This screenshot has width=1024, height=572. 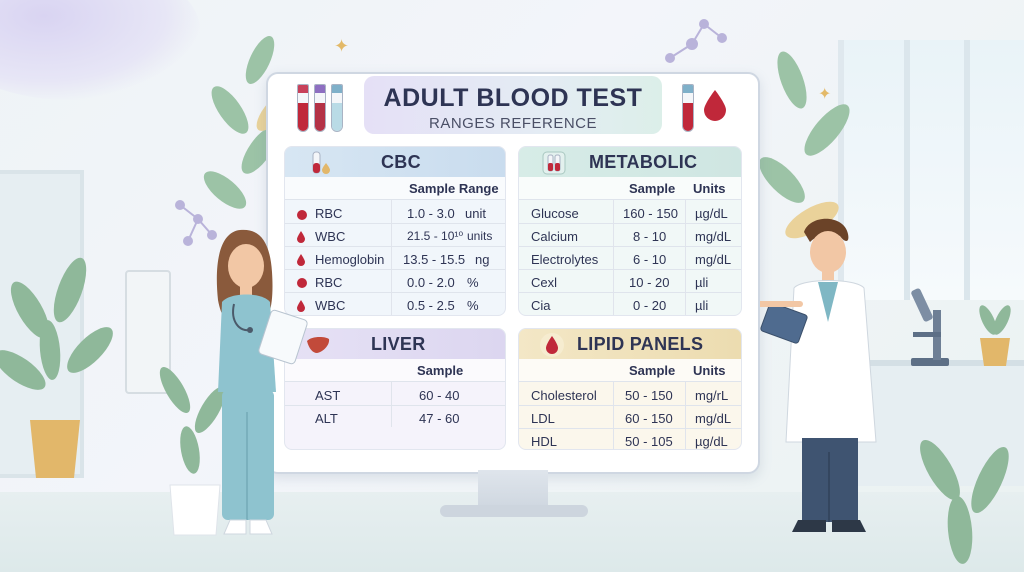 I want to click on liver-col-sample: Sample, so click(x=440, y=370).